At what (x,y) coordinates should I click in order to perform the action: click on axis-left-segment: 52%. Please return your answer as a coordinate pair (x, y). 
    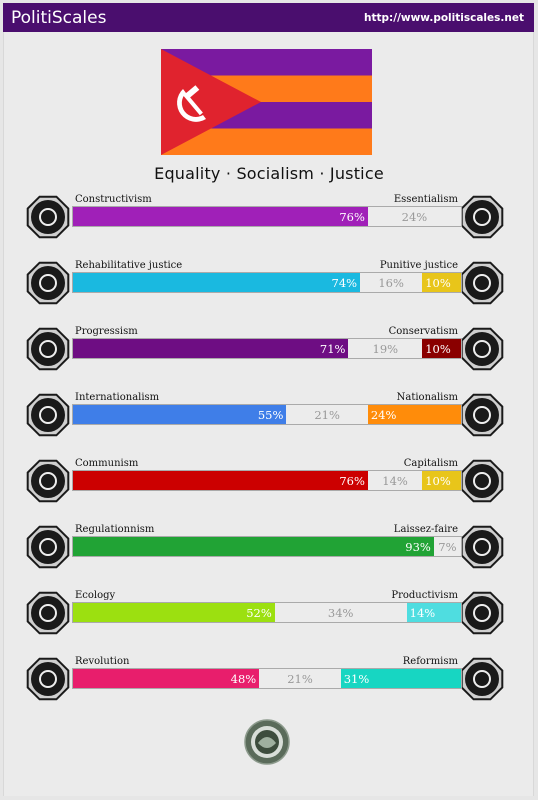
    Looking at the image, I should click on (174, 612).